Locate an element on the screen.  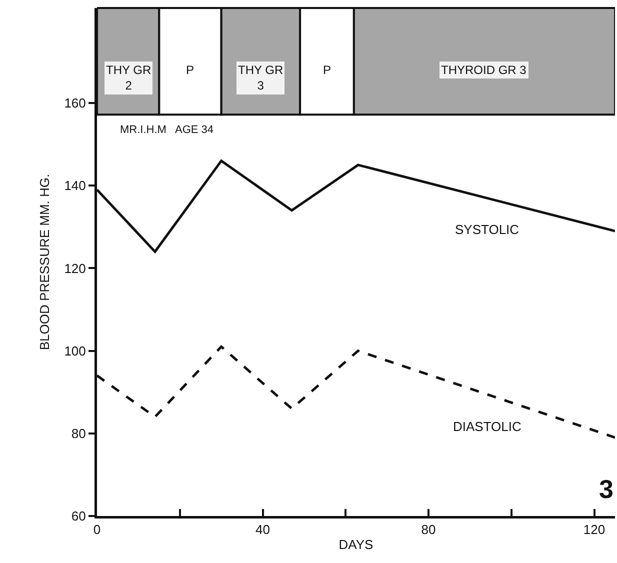
y-tick-label: 60 is located at coordinates (78, 516).